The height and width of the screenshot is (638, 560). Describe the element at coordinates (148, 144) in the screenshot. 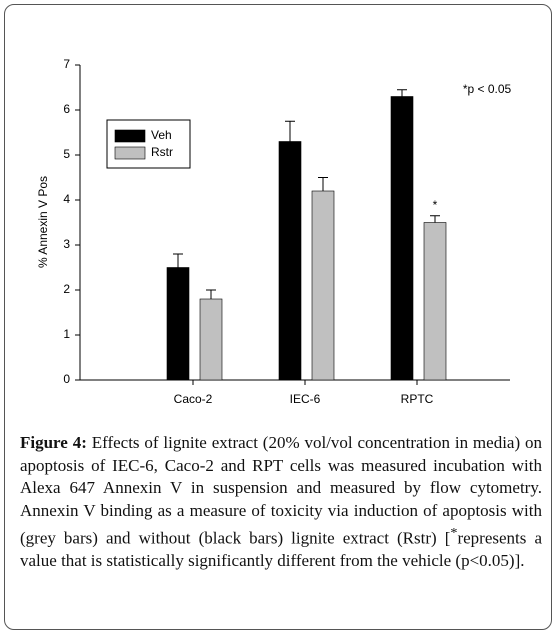

I see `legend-box` at that location.